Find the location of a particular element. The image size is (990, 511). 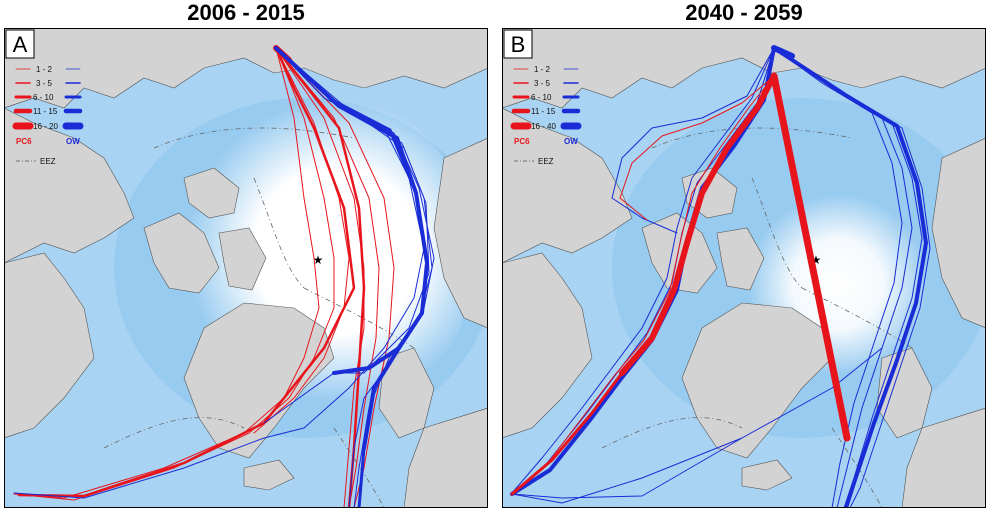

panel-letter-a: A is located at coordinates (20, 44).